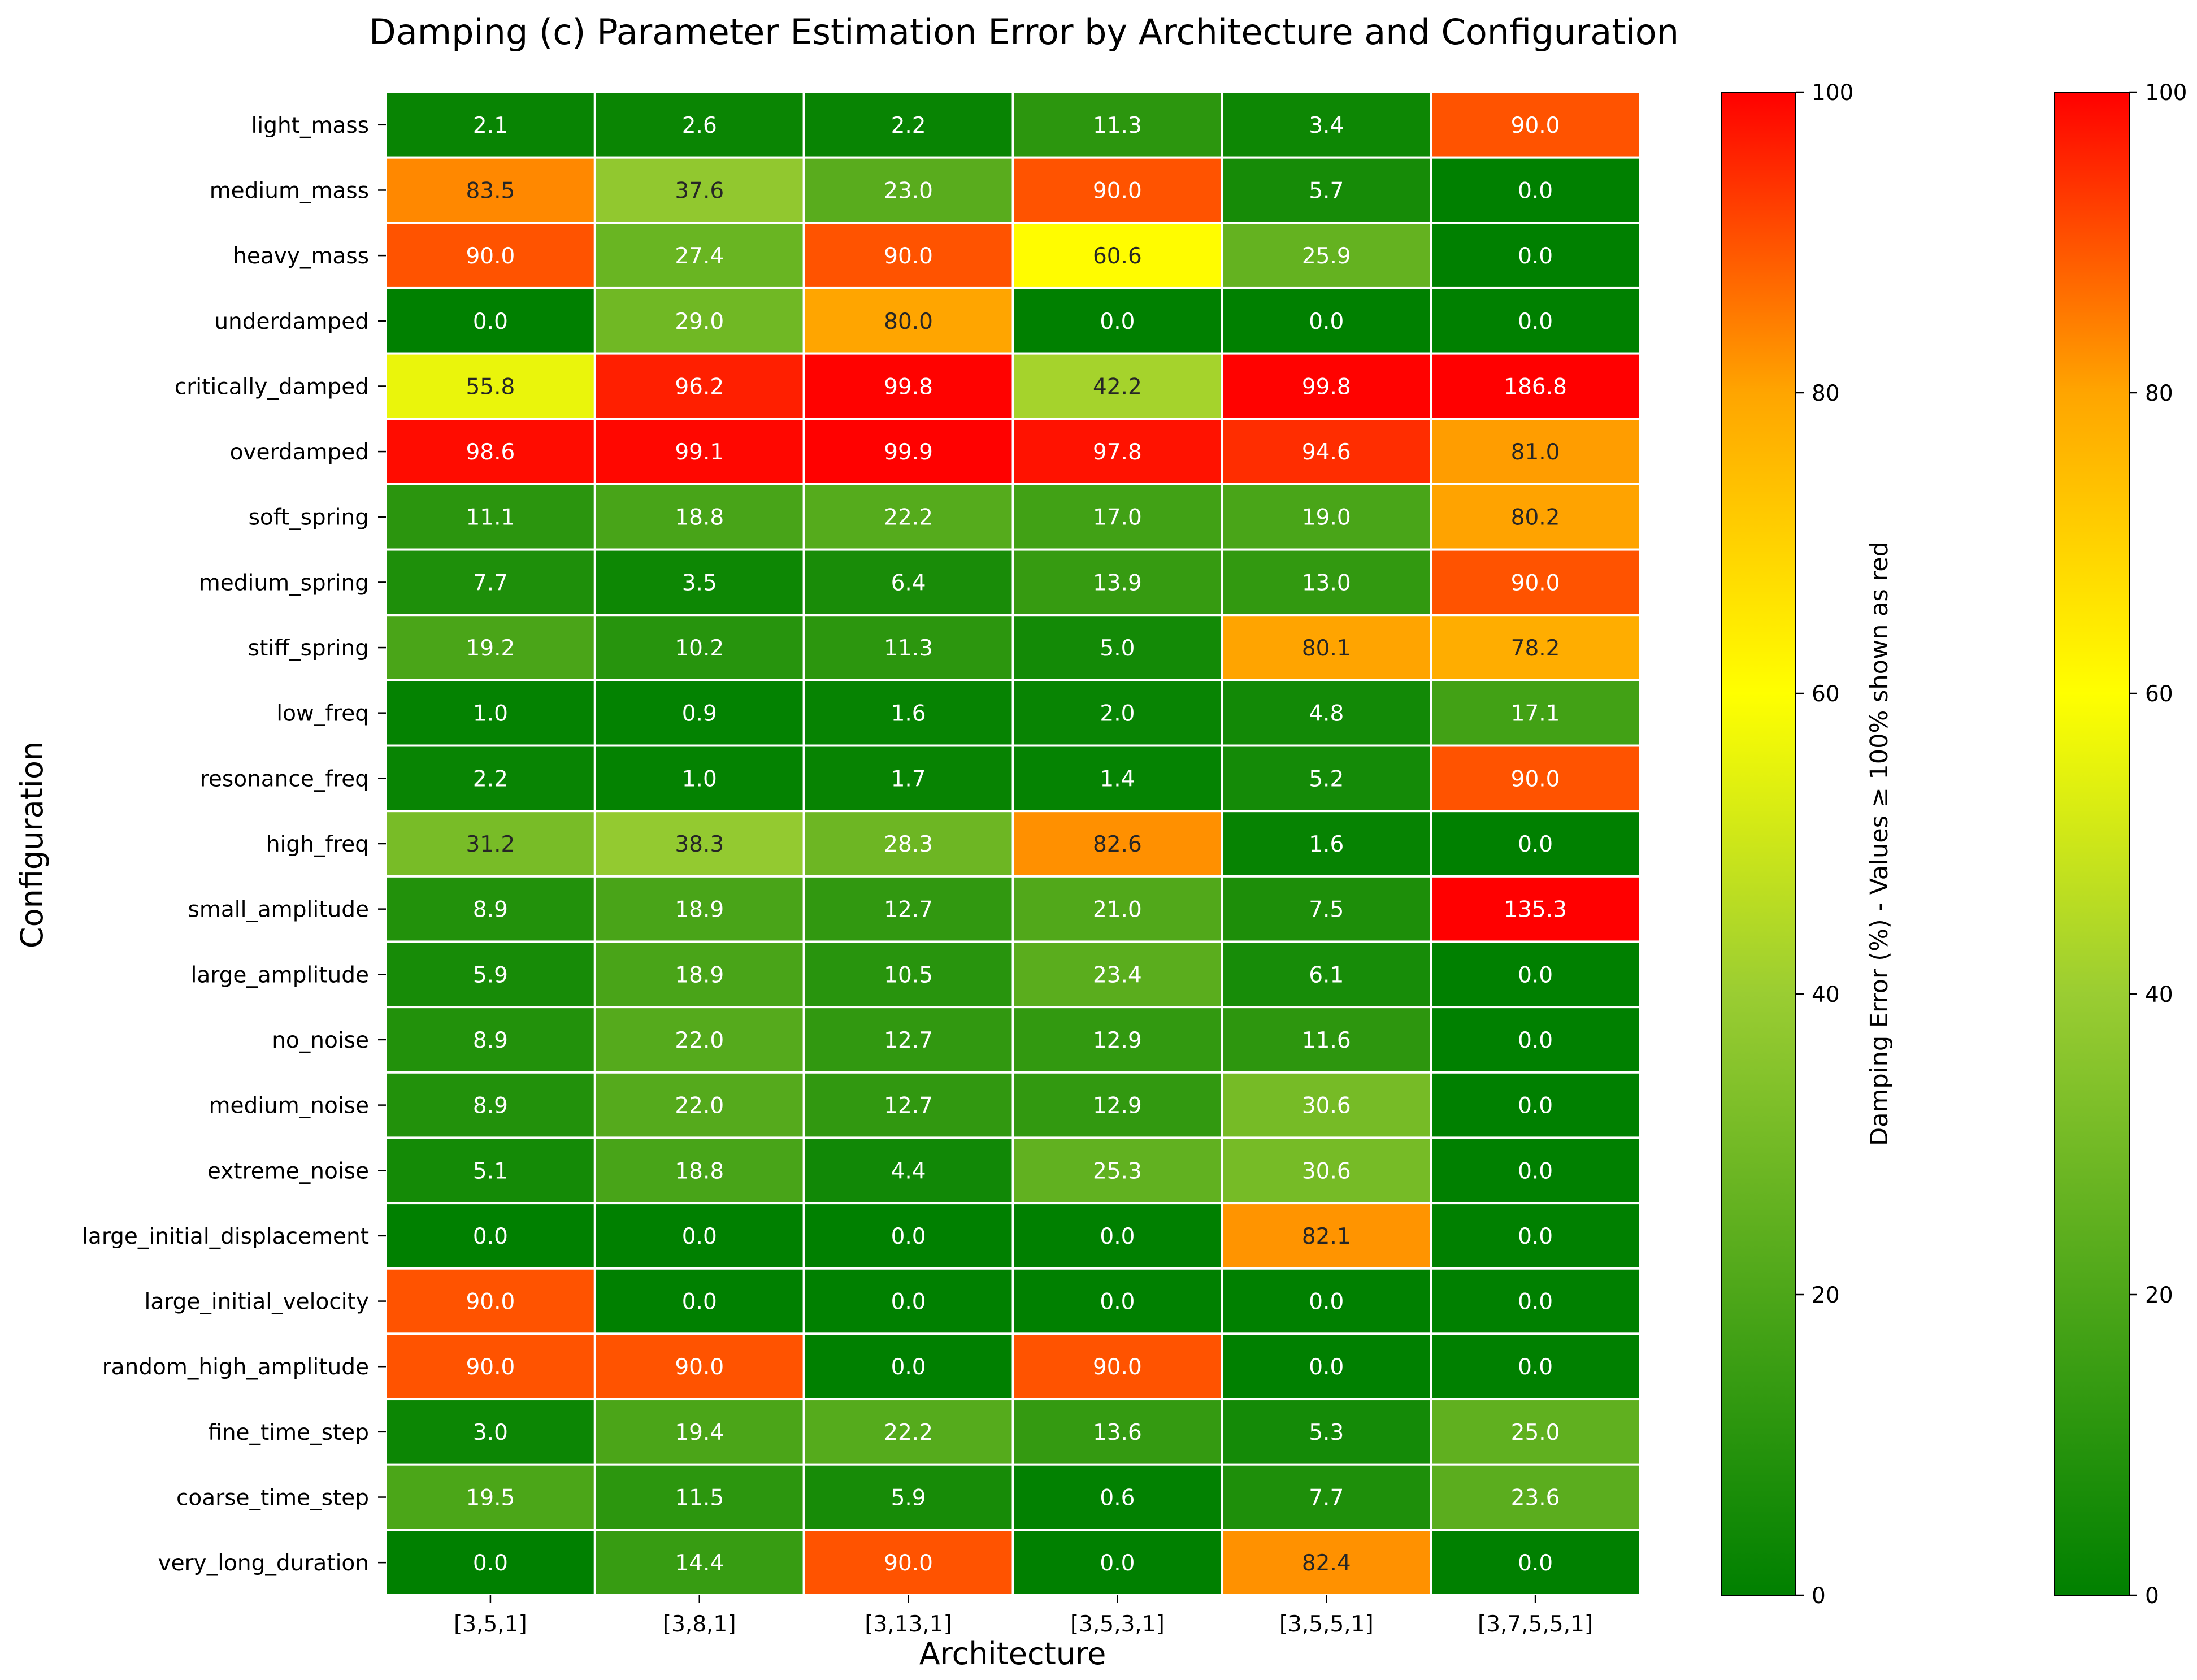  What do you see at coordinates (1117, 256) in the screenshot?
I see `cell-value-label: 60.6` at bounding box center [1117, 256].